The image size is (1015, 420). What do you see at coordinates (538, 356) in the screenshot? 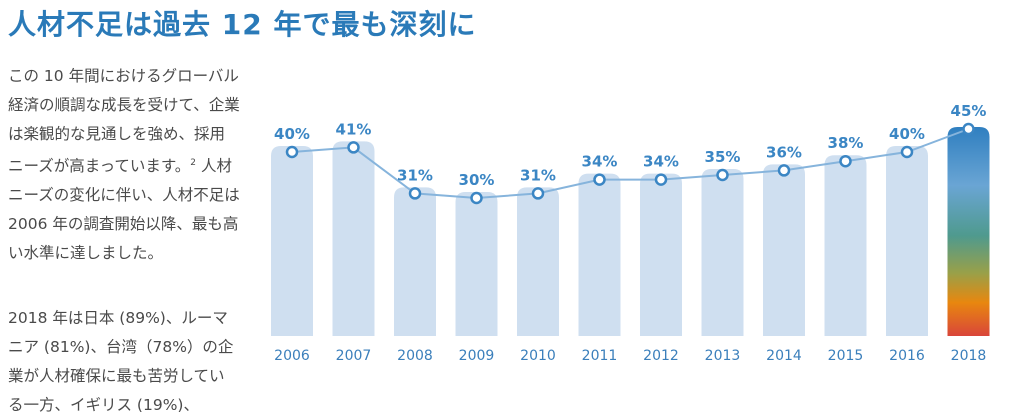
I see `x-tick-label: 2010` at bounding box center [538, 356].